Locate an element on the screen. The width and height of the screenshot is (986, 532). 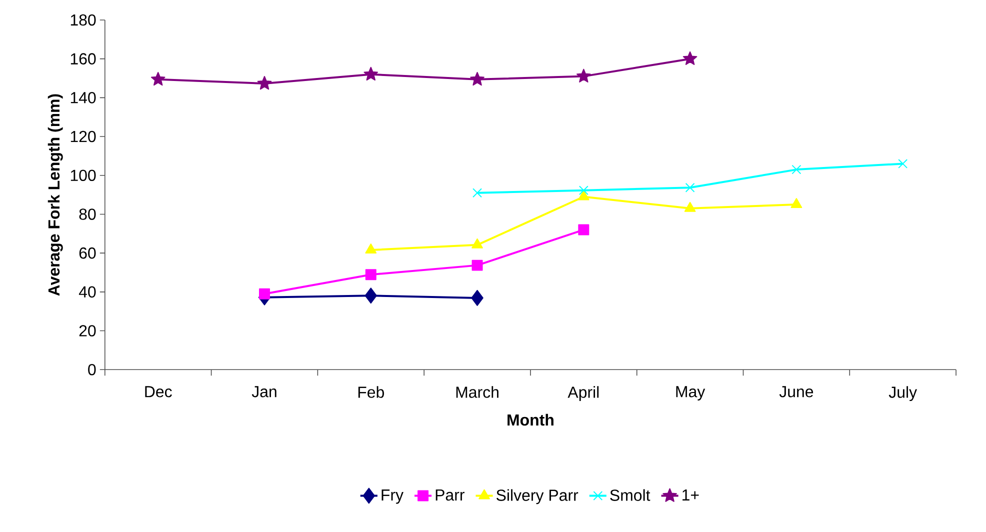
y-tick-label: 100 is located at coordinates (83, 175).